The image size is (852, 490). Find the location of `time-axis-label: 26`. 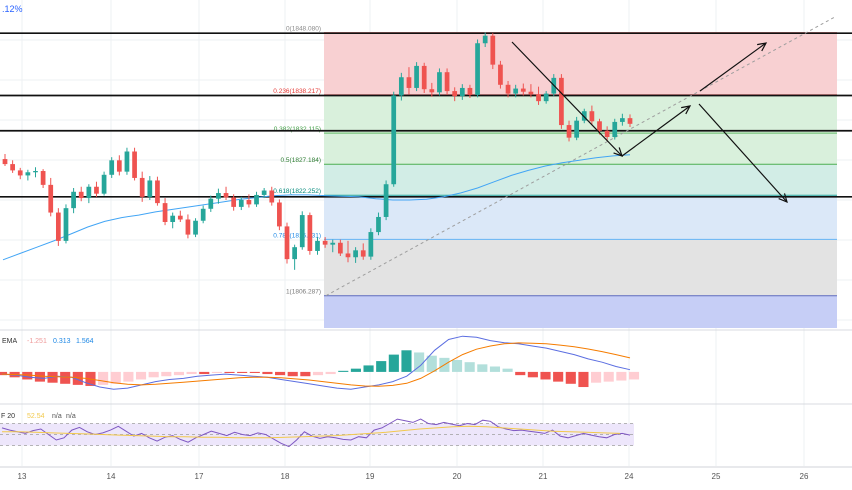

time-axis-label: 26 is located at coordinates (804, 476).